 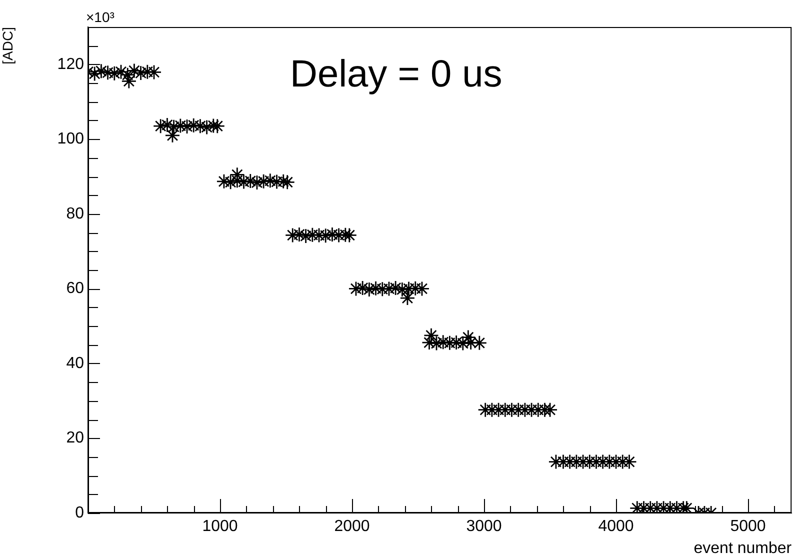 What do you see at coordinates (8, 45) in the screenshot?
I see `y-axis-title: [ADC]` at bounding box center [8, 45].